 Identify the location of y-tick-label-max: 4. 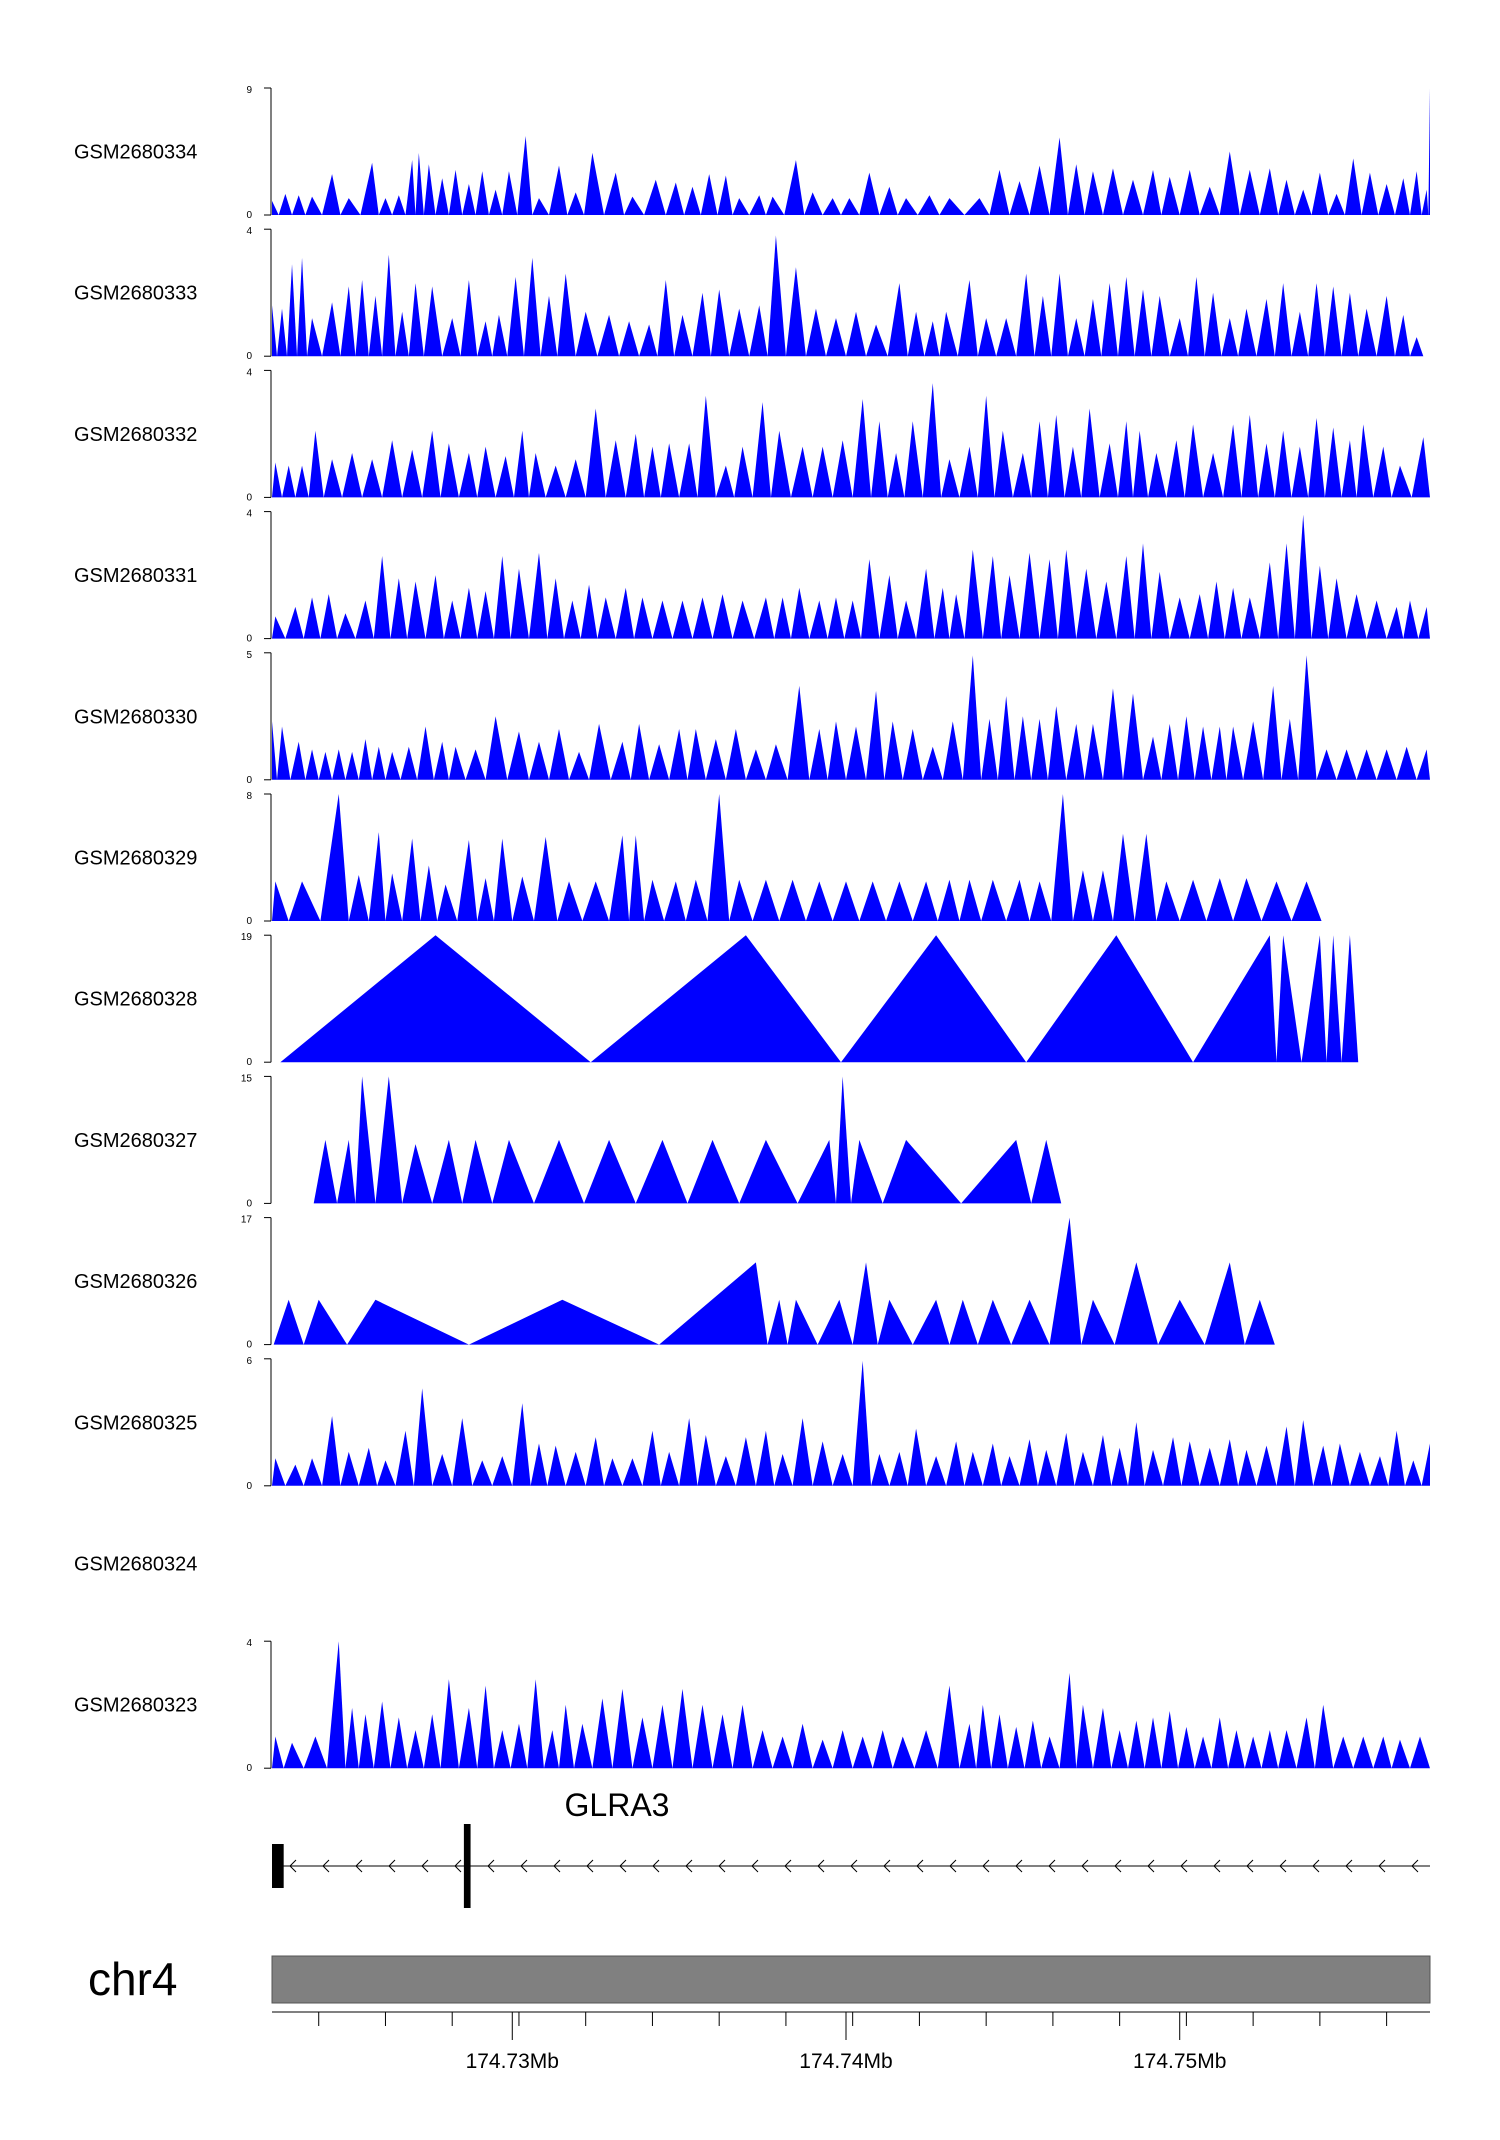
(249, 1643).